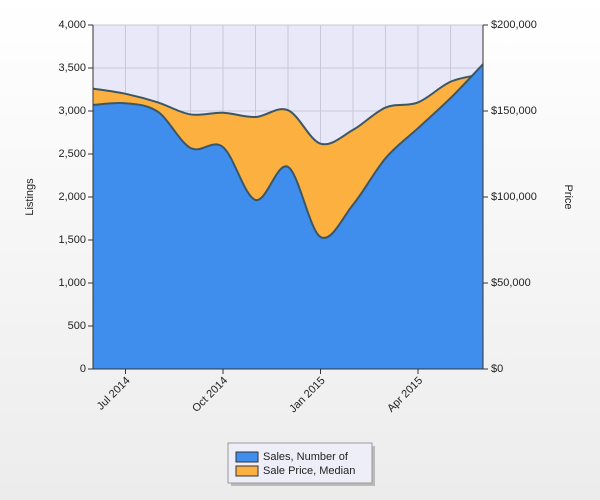  I want to click on y-tick-label: 4,000, so click(72, 25).